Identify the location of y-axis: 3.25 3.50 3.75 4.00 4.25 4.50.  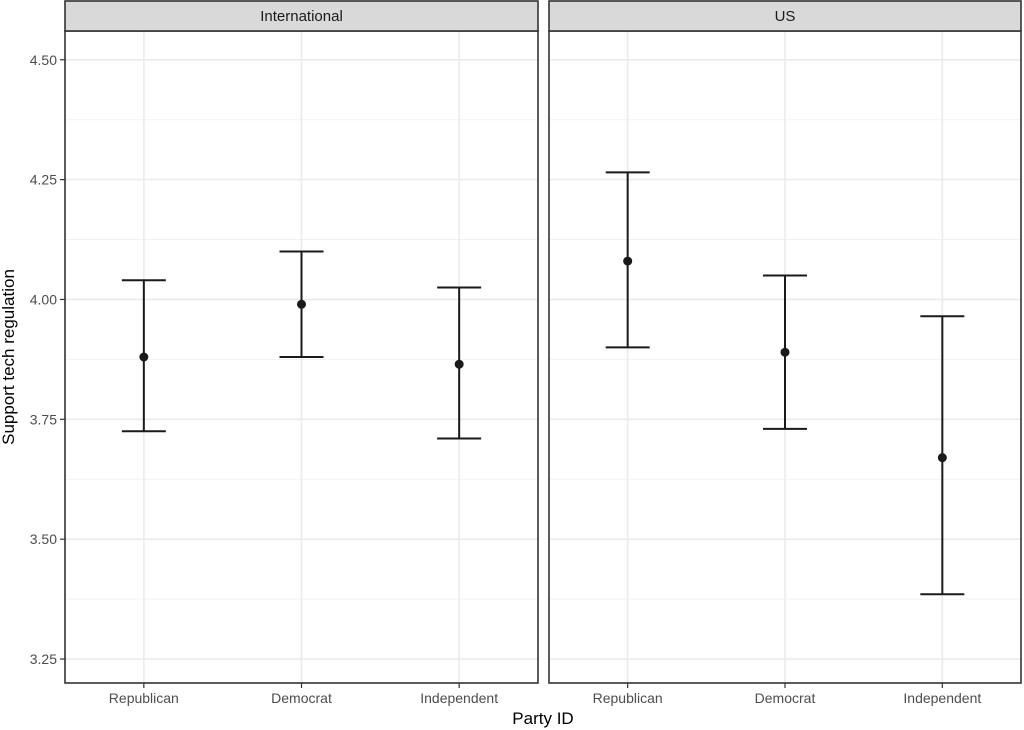
(47, 359).